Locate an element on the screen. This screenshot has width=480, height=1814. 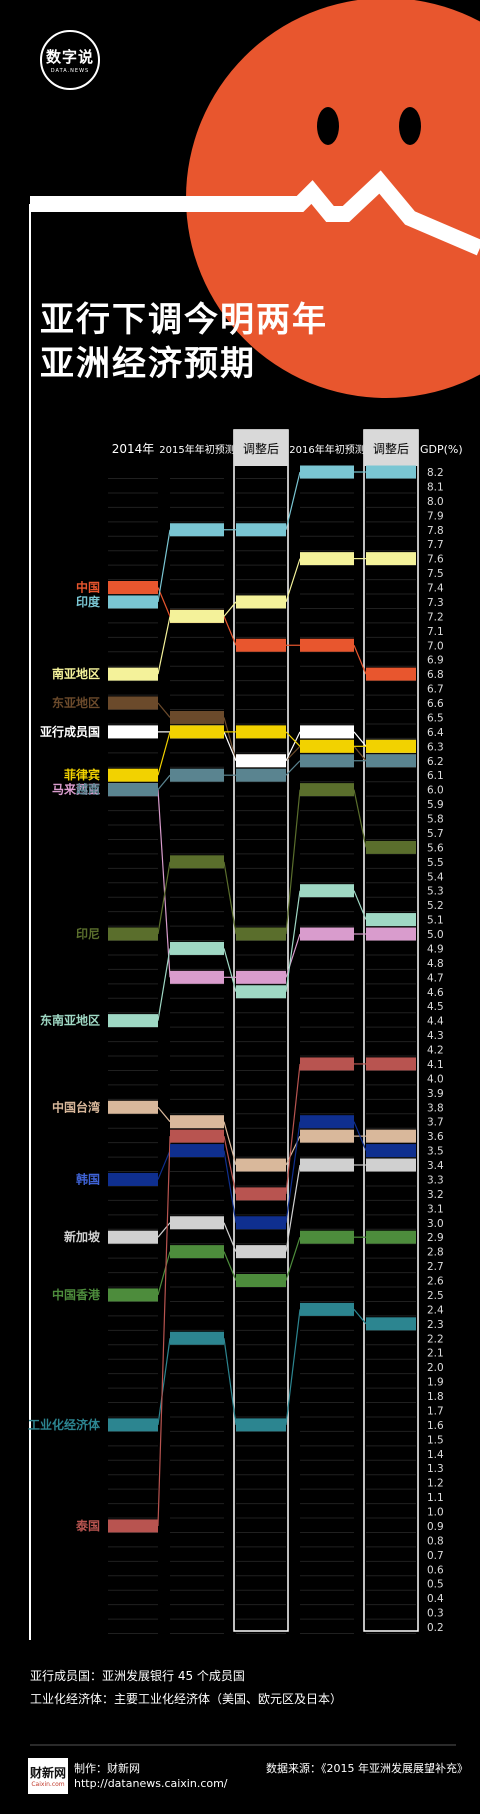
chart-title-line1: 亚行下调今明两年 is located at coordinates (184, 320).